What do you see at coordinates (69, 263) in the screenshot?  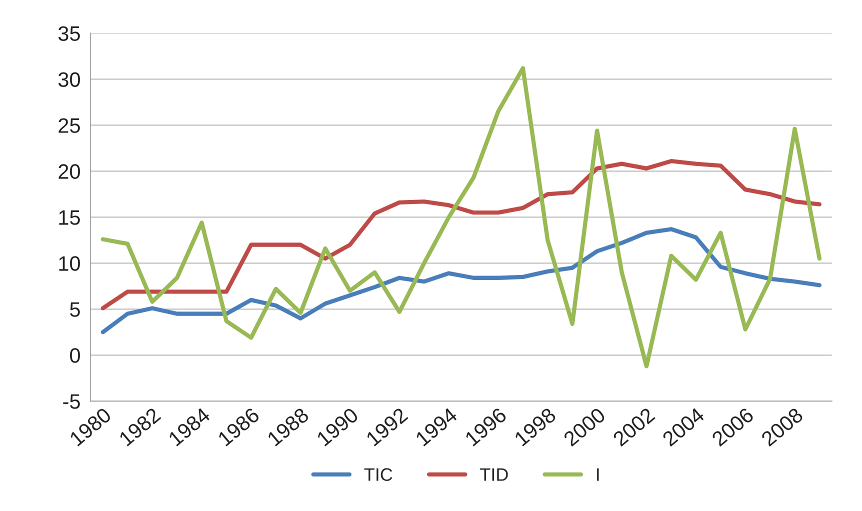 I see `y-tick-label: 10` at bounding box center [69, 263].